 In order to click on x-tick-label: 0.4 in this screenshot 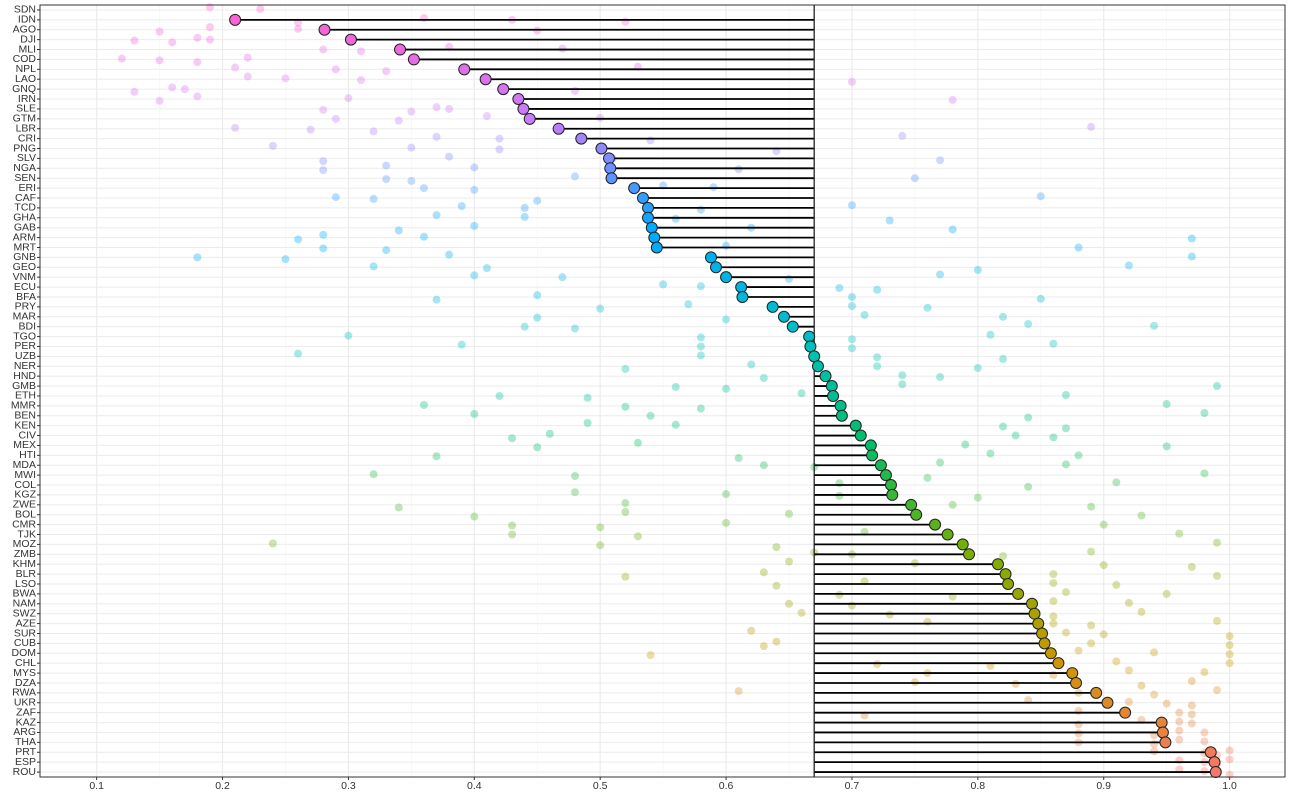, I will do `click(474, 786)`.